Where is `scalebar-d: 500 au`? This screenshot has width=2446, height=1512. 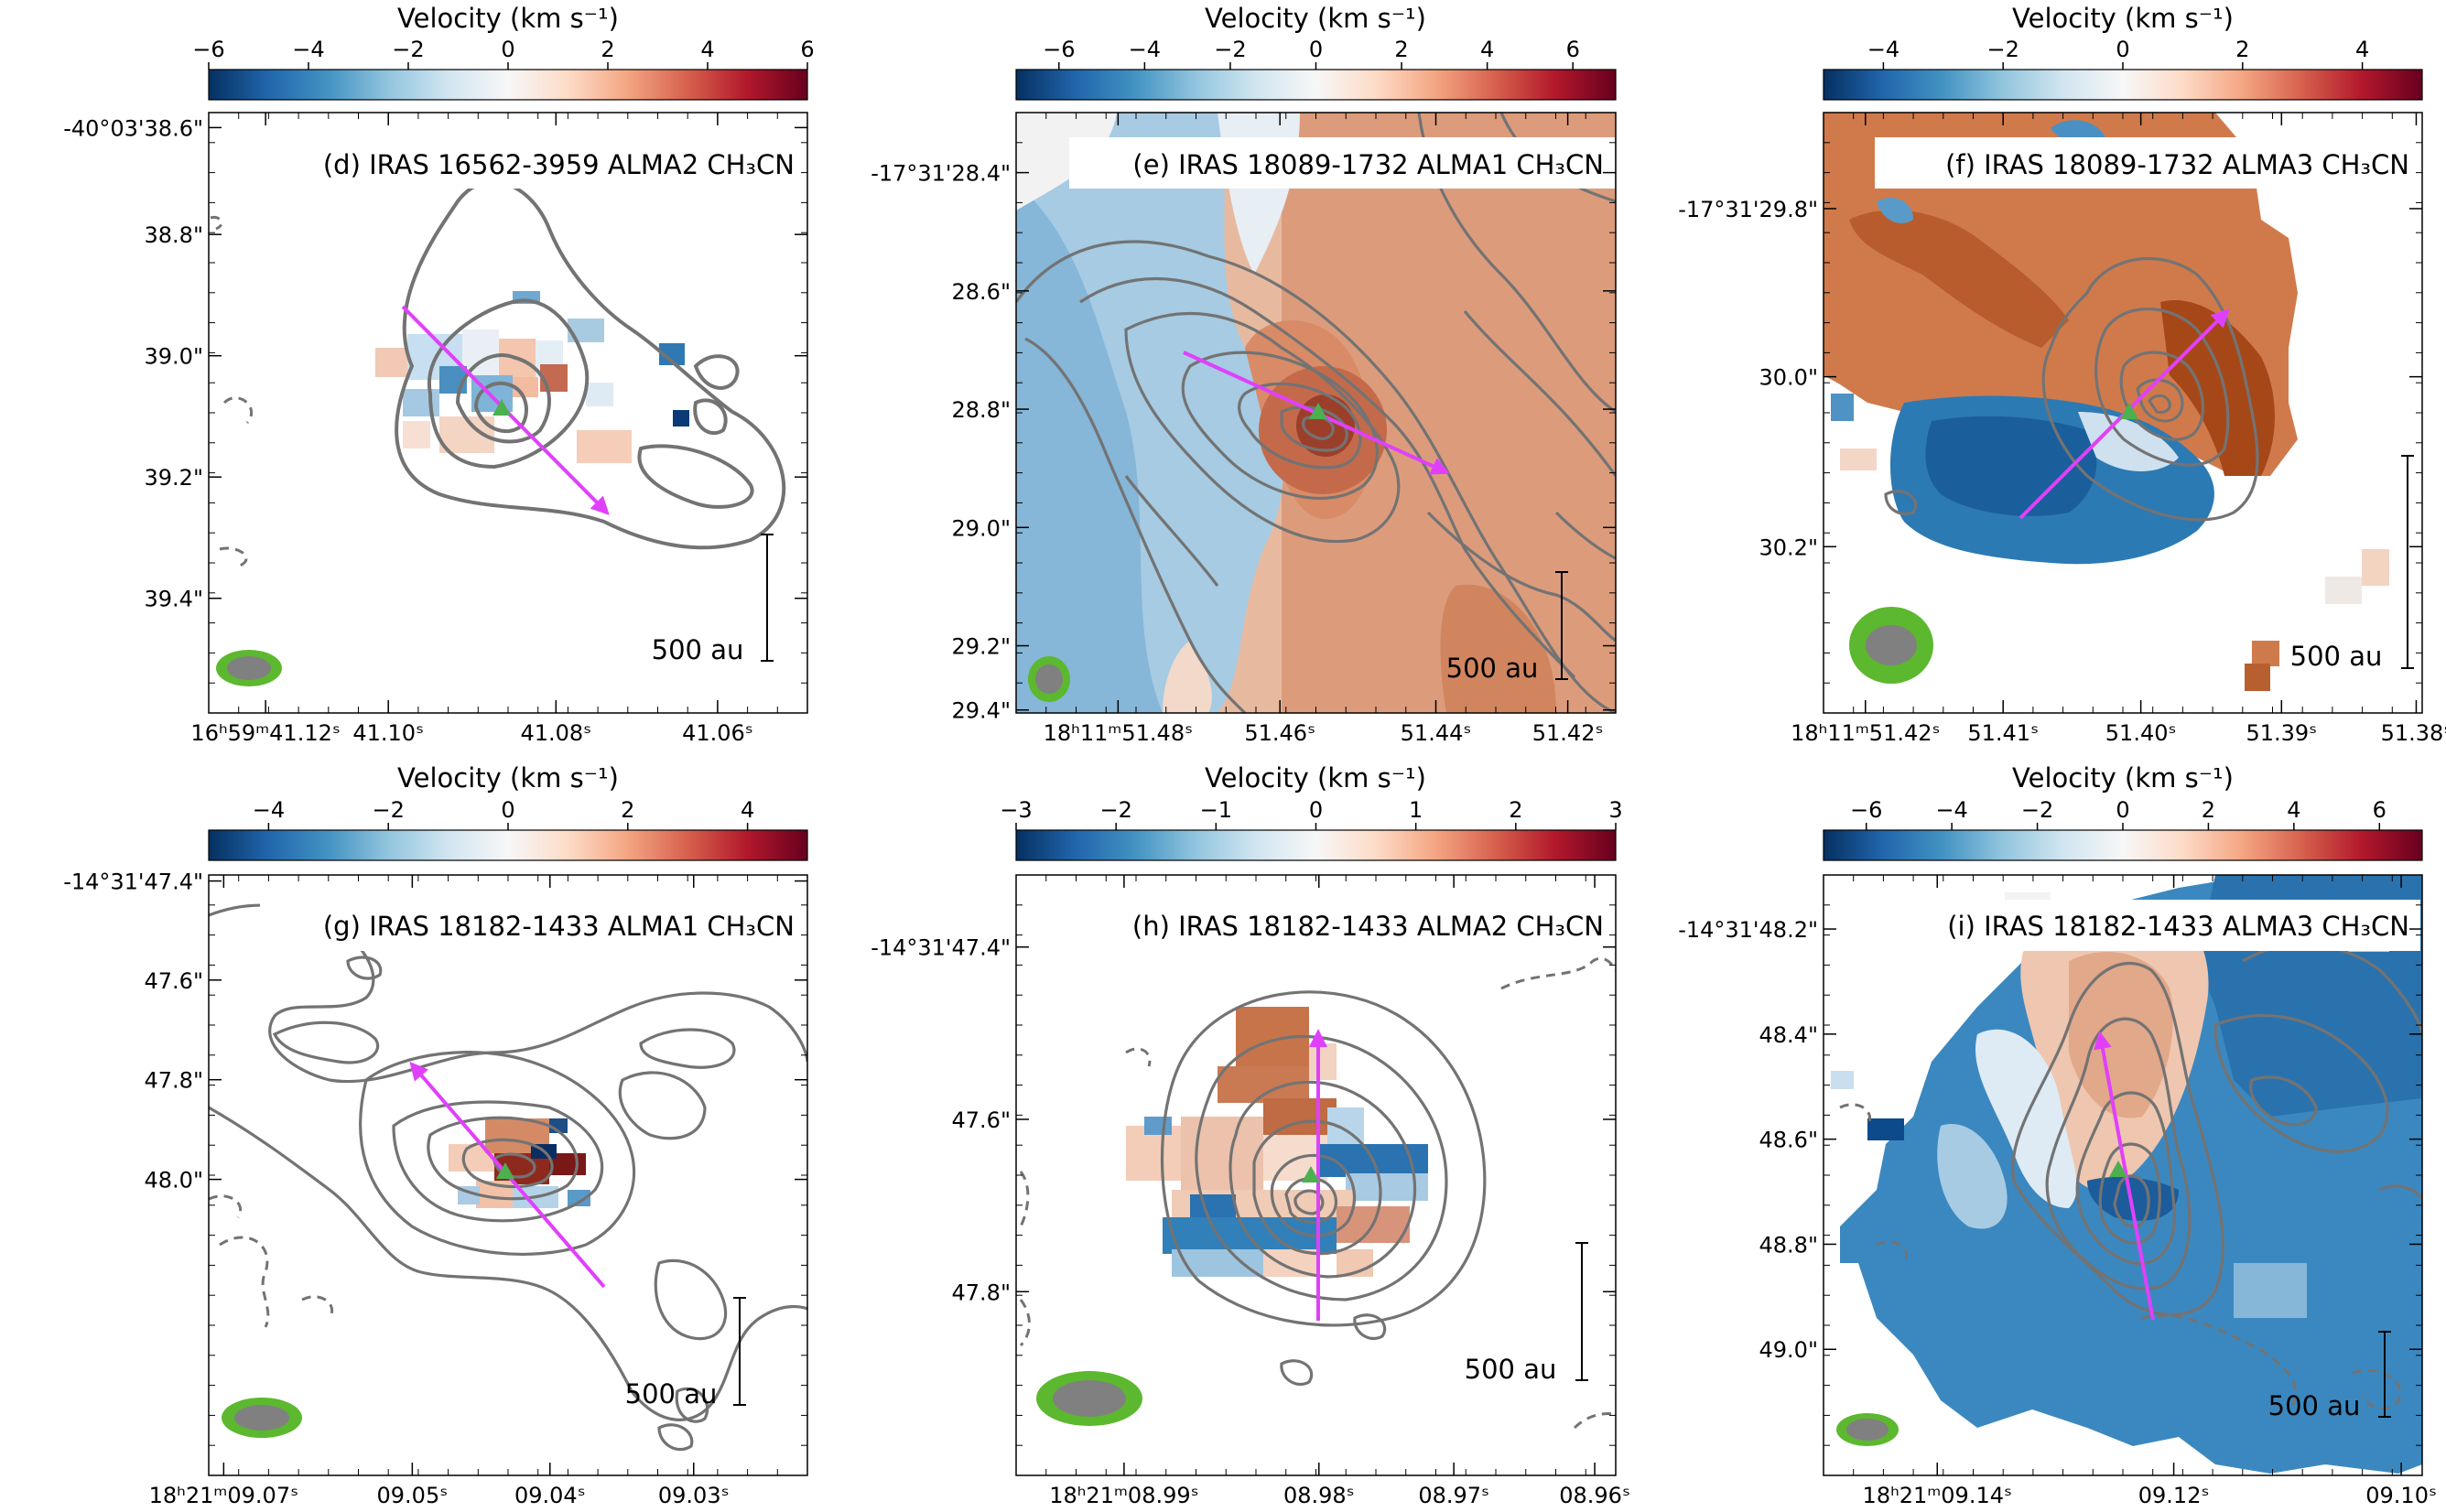
scalebar-d: 500 au is located at coordinates (713, 599).